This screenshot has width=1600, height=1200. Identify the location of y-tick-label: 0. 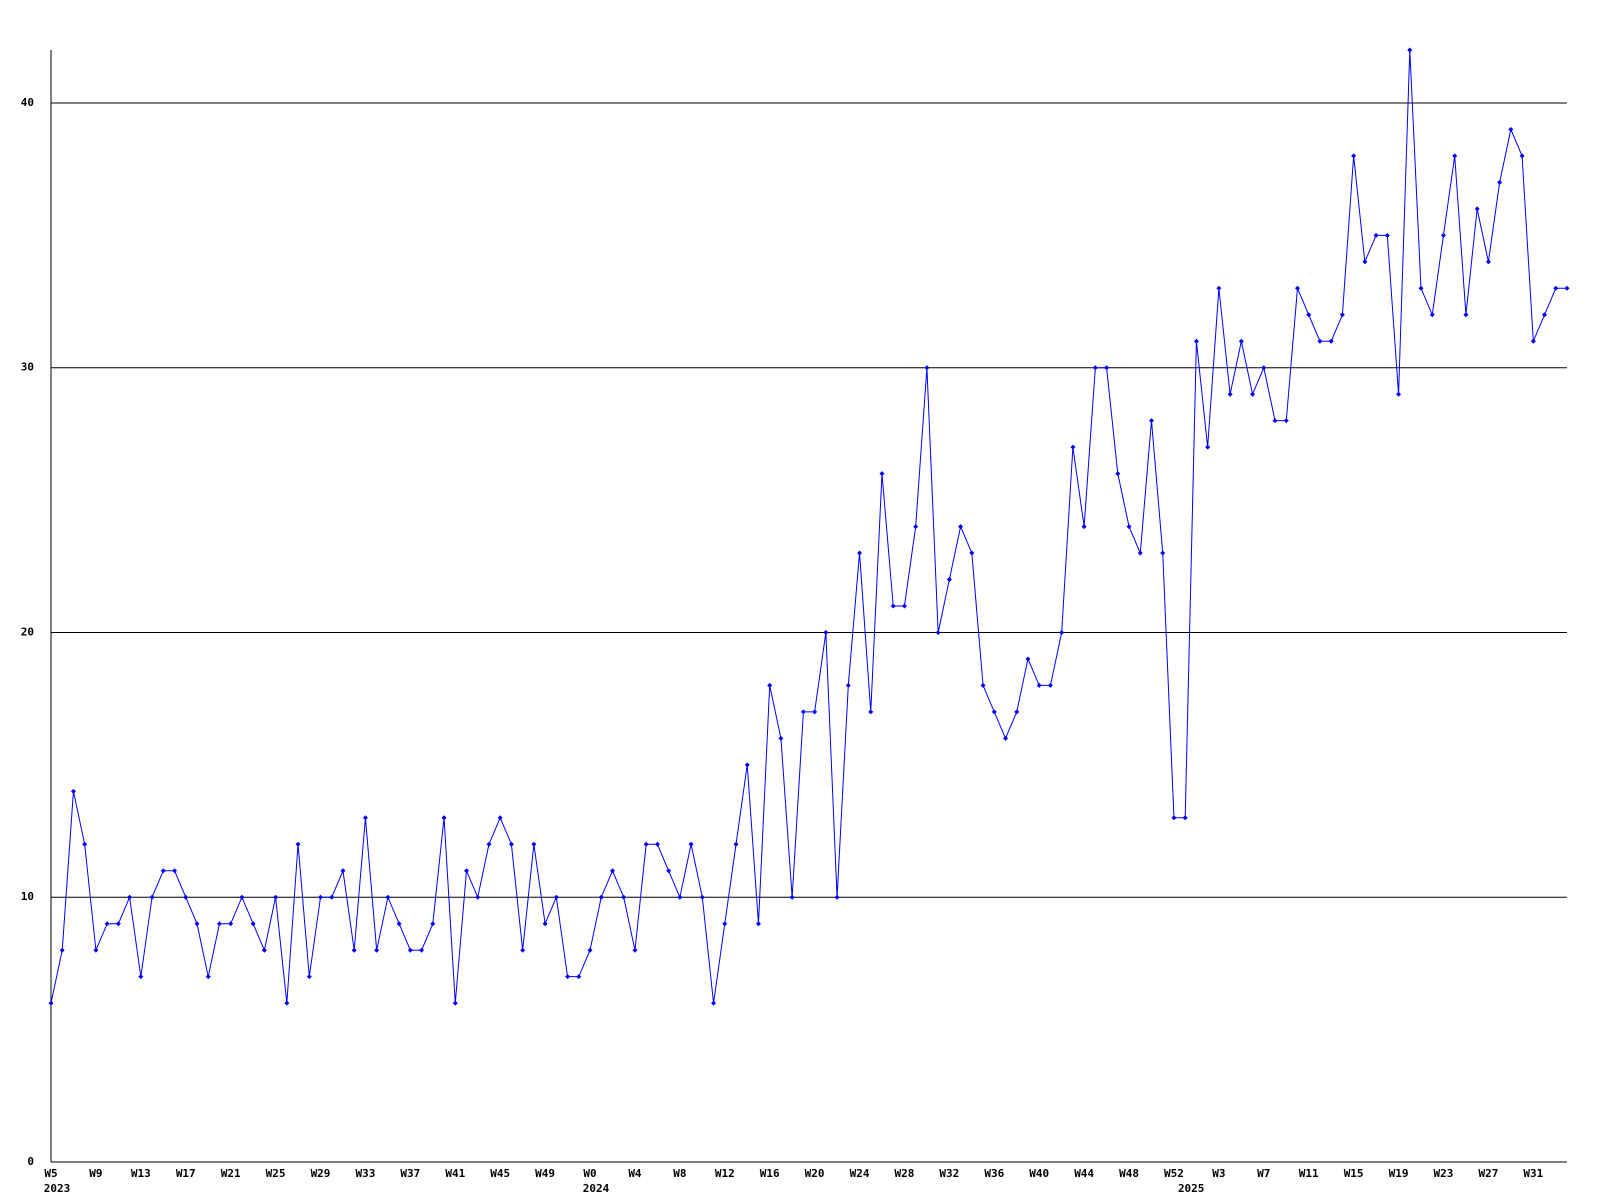
(30, 1161).